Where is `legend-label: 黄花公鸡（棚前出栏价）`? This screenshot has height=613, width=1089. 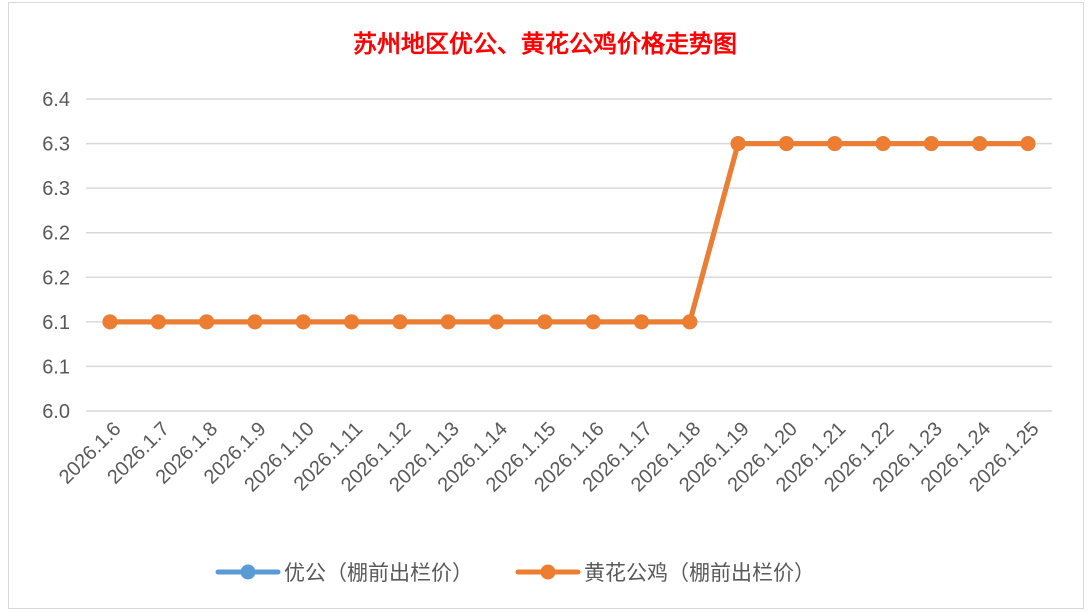
legend-label: 黄花公鸡（棚前出栏价） is located at coordinates (699, 573).